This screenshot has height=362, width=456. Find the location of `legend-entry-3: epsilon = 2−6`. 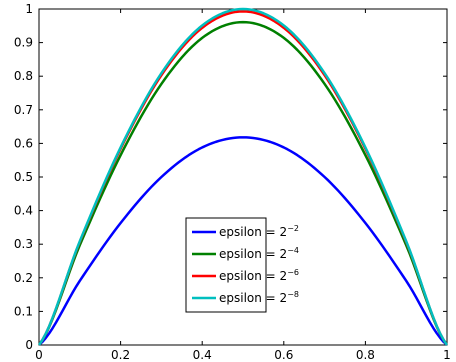

legend-entry-3: epsilon = 2−6 is located at coordinates (259, 275).